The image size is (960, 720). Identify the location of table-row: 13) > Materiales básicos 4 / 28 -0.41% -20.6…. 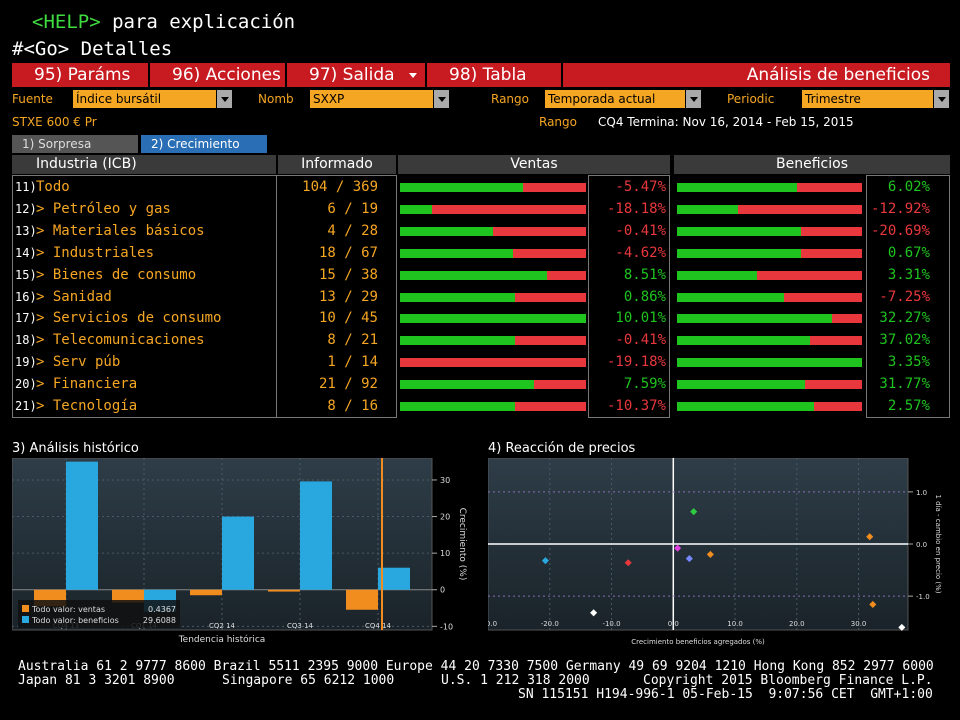
(481, 231).